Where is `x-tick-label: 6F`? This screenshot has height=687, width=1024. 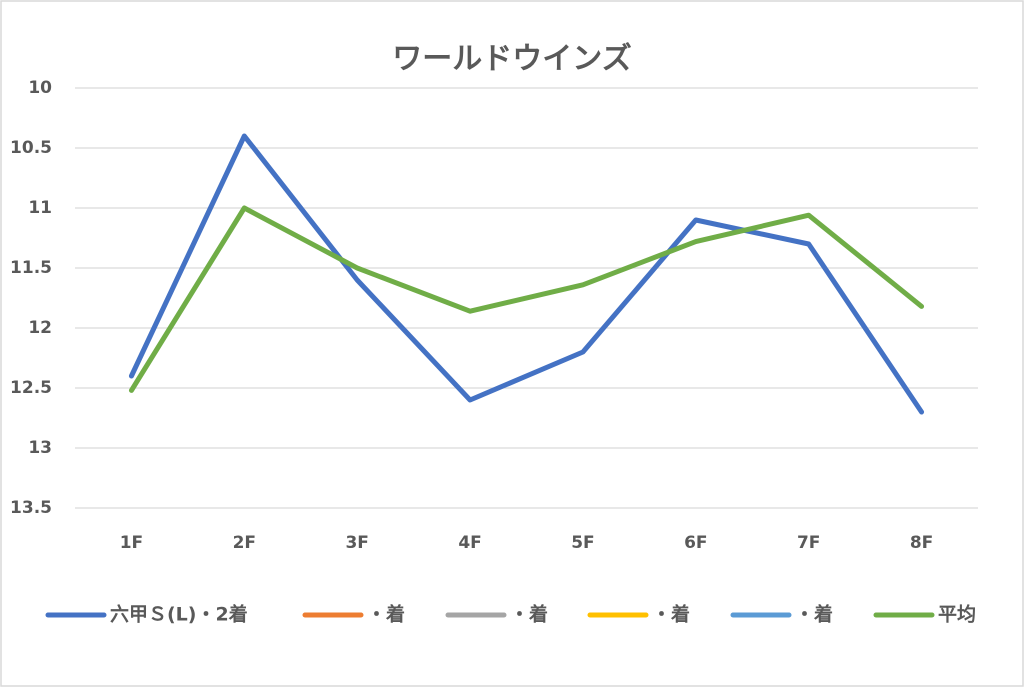
x-tick-label: 6F is located at coordinates (695, 543).